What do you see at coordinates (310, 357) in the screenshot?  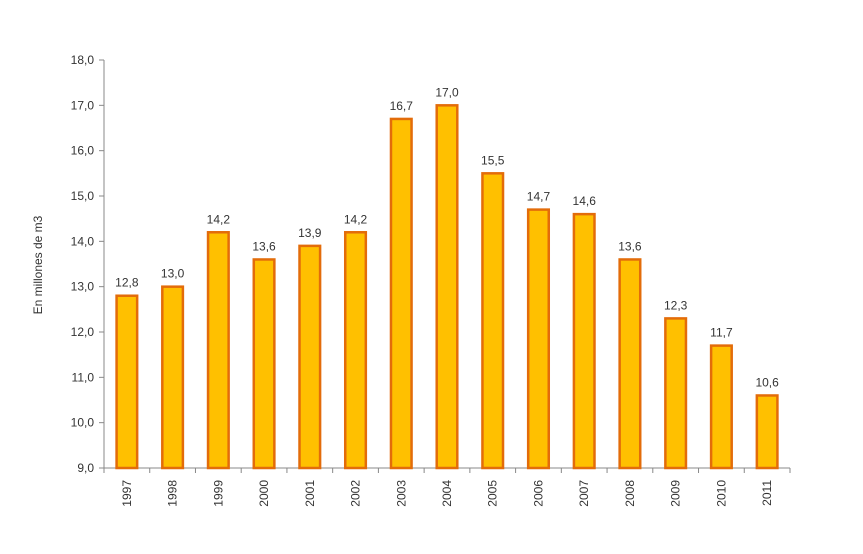 I see `bar-2001` at bounding box center [310, 357].